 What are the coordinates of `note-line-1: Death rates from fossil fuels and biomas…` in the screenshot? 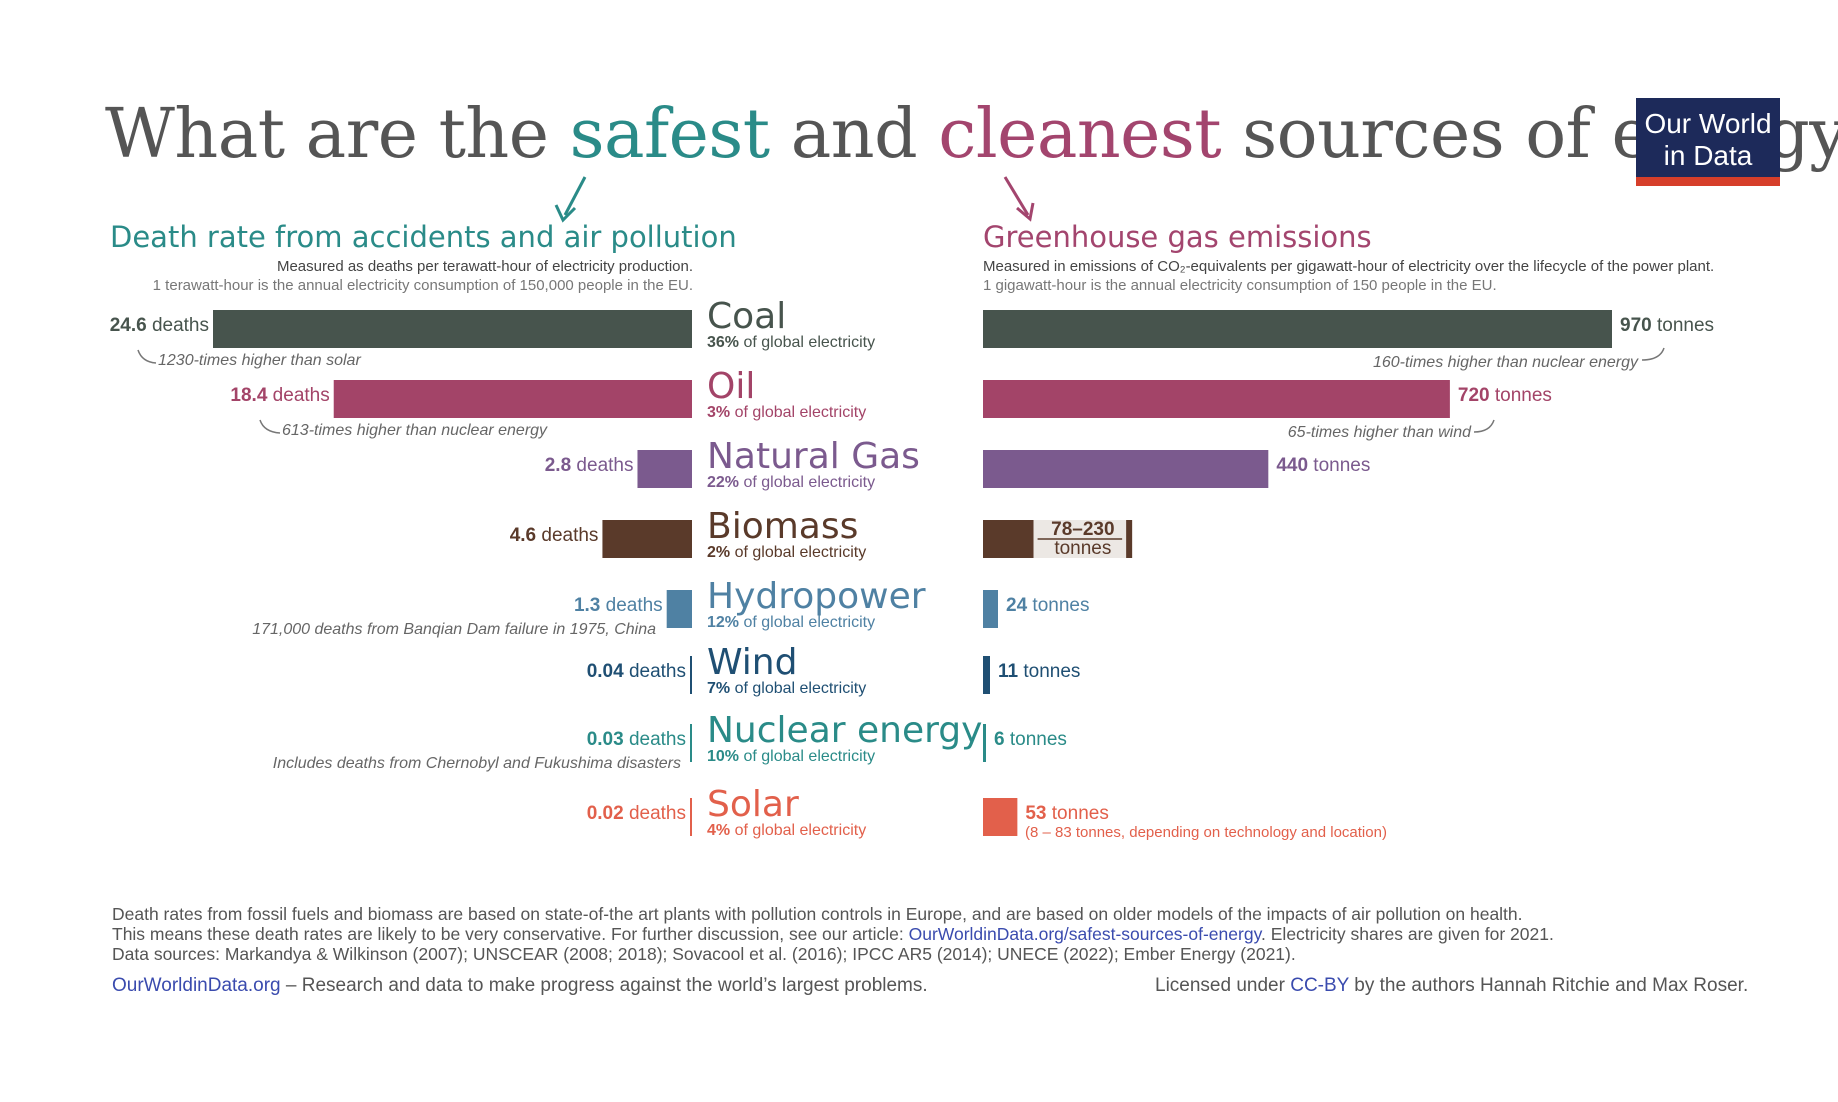 It's located at (817, 914).